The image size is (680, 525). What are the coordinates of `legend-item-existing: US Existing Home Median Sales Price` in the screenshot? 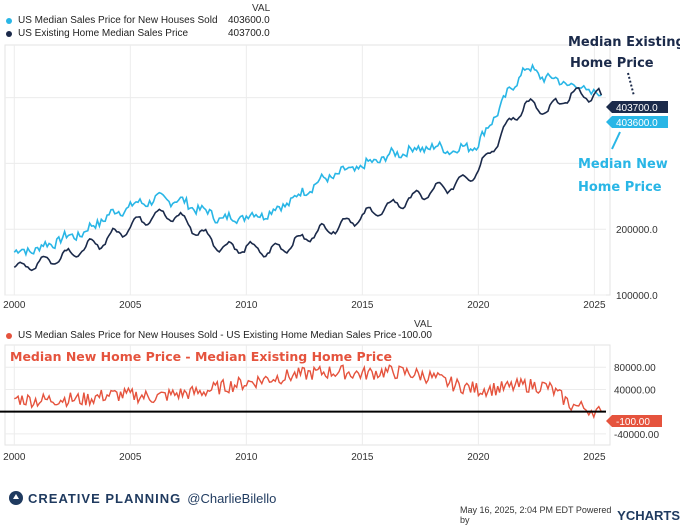 It's located at (112, 33).